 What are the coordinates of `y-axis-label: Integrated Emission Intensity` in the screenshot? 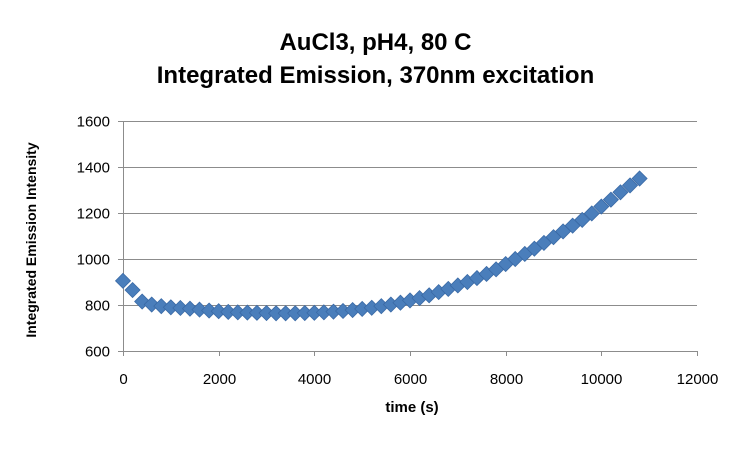 It's located at (31, 240).